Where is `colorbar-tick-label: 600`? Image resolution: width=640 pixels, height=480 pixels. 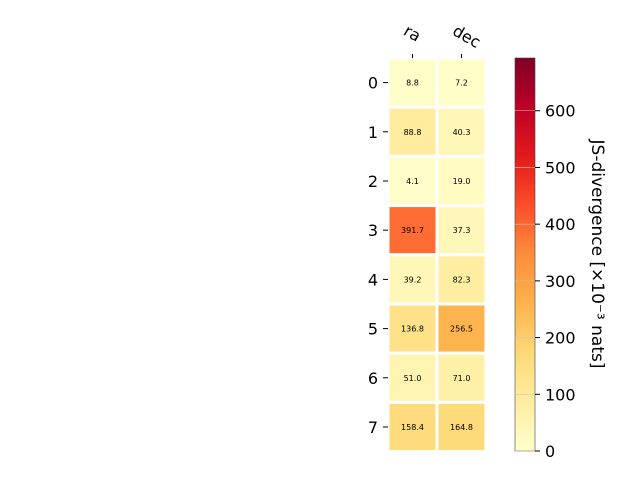
colorbar-tick-label: 600 is located at coordinates (560, 111).